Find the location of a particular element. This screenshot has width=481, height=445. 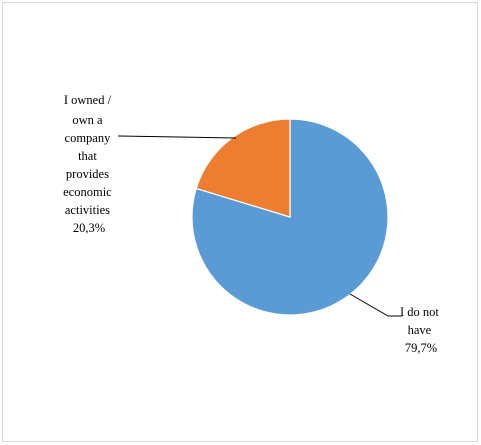

slice-label-orange-line: provides is located at coordinates (87, 174).